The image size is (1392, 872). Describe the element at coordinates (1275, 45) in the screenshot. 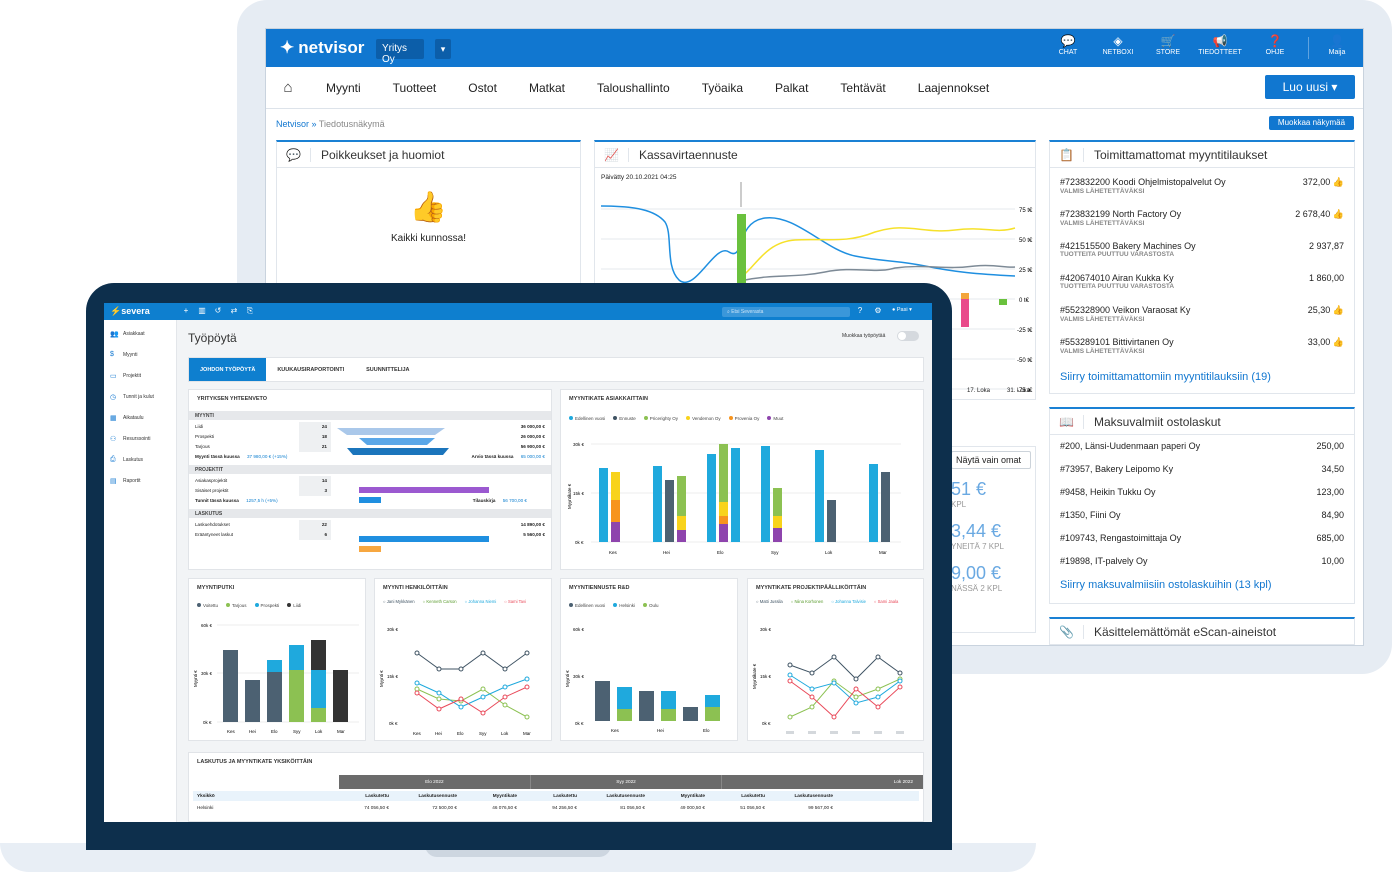

I see `help-button: ❓ OHJE` at that location.